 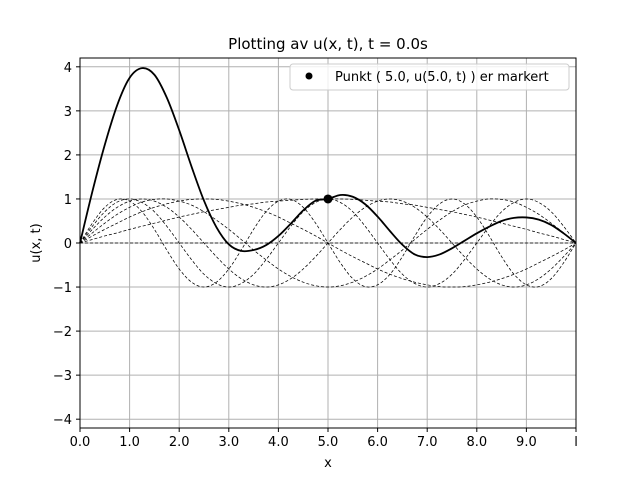 What do you see at coordinates (328, 44) in the screenshot?
I see `chart-title: Plotting av u(x, t), t = 0.0s` at bounding box center [328, 44].